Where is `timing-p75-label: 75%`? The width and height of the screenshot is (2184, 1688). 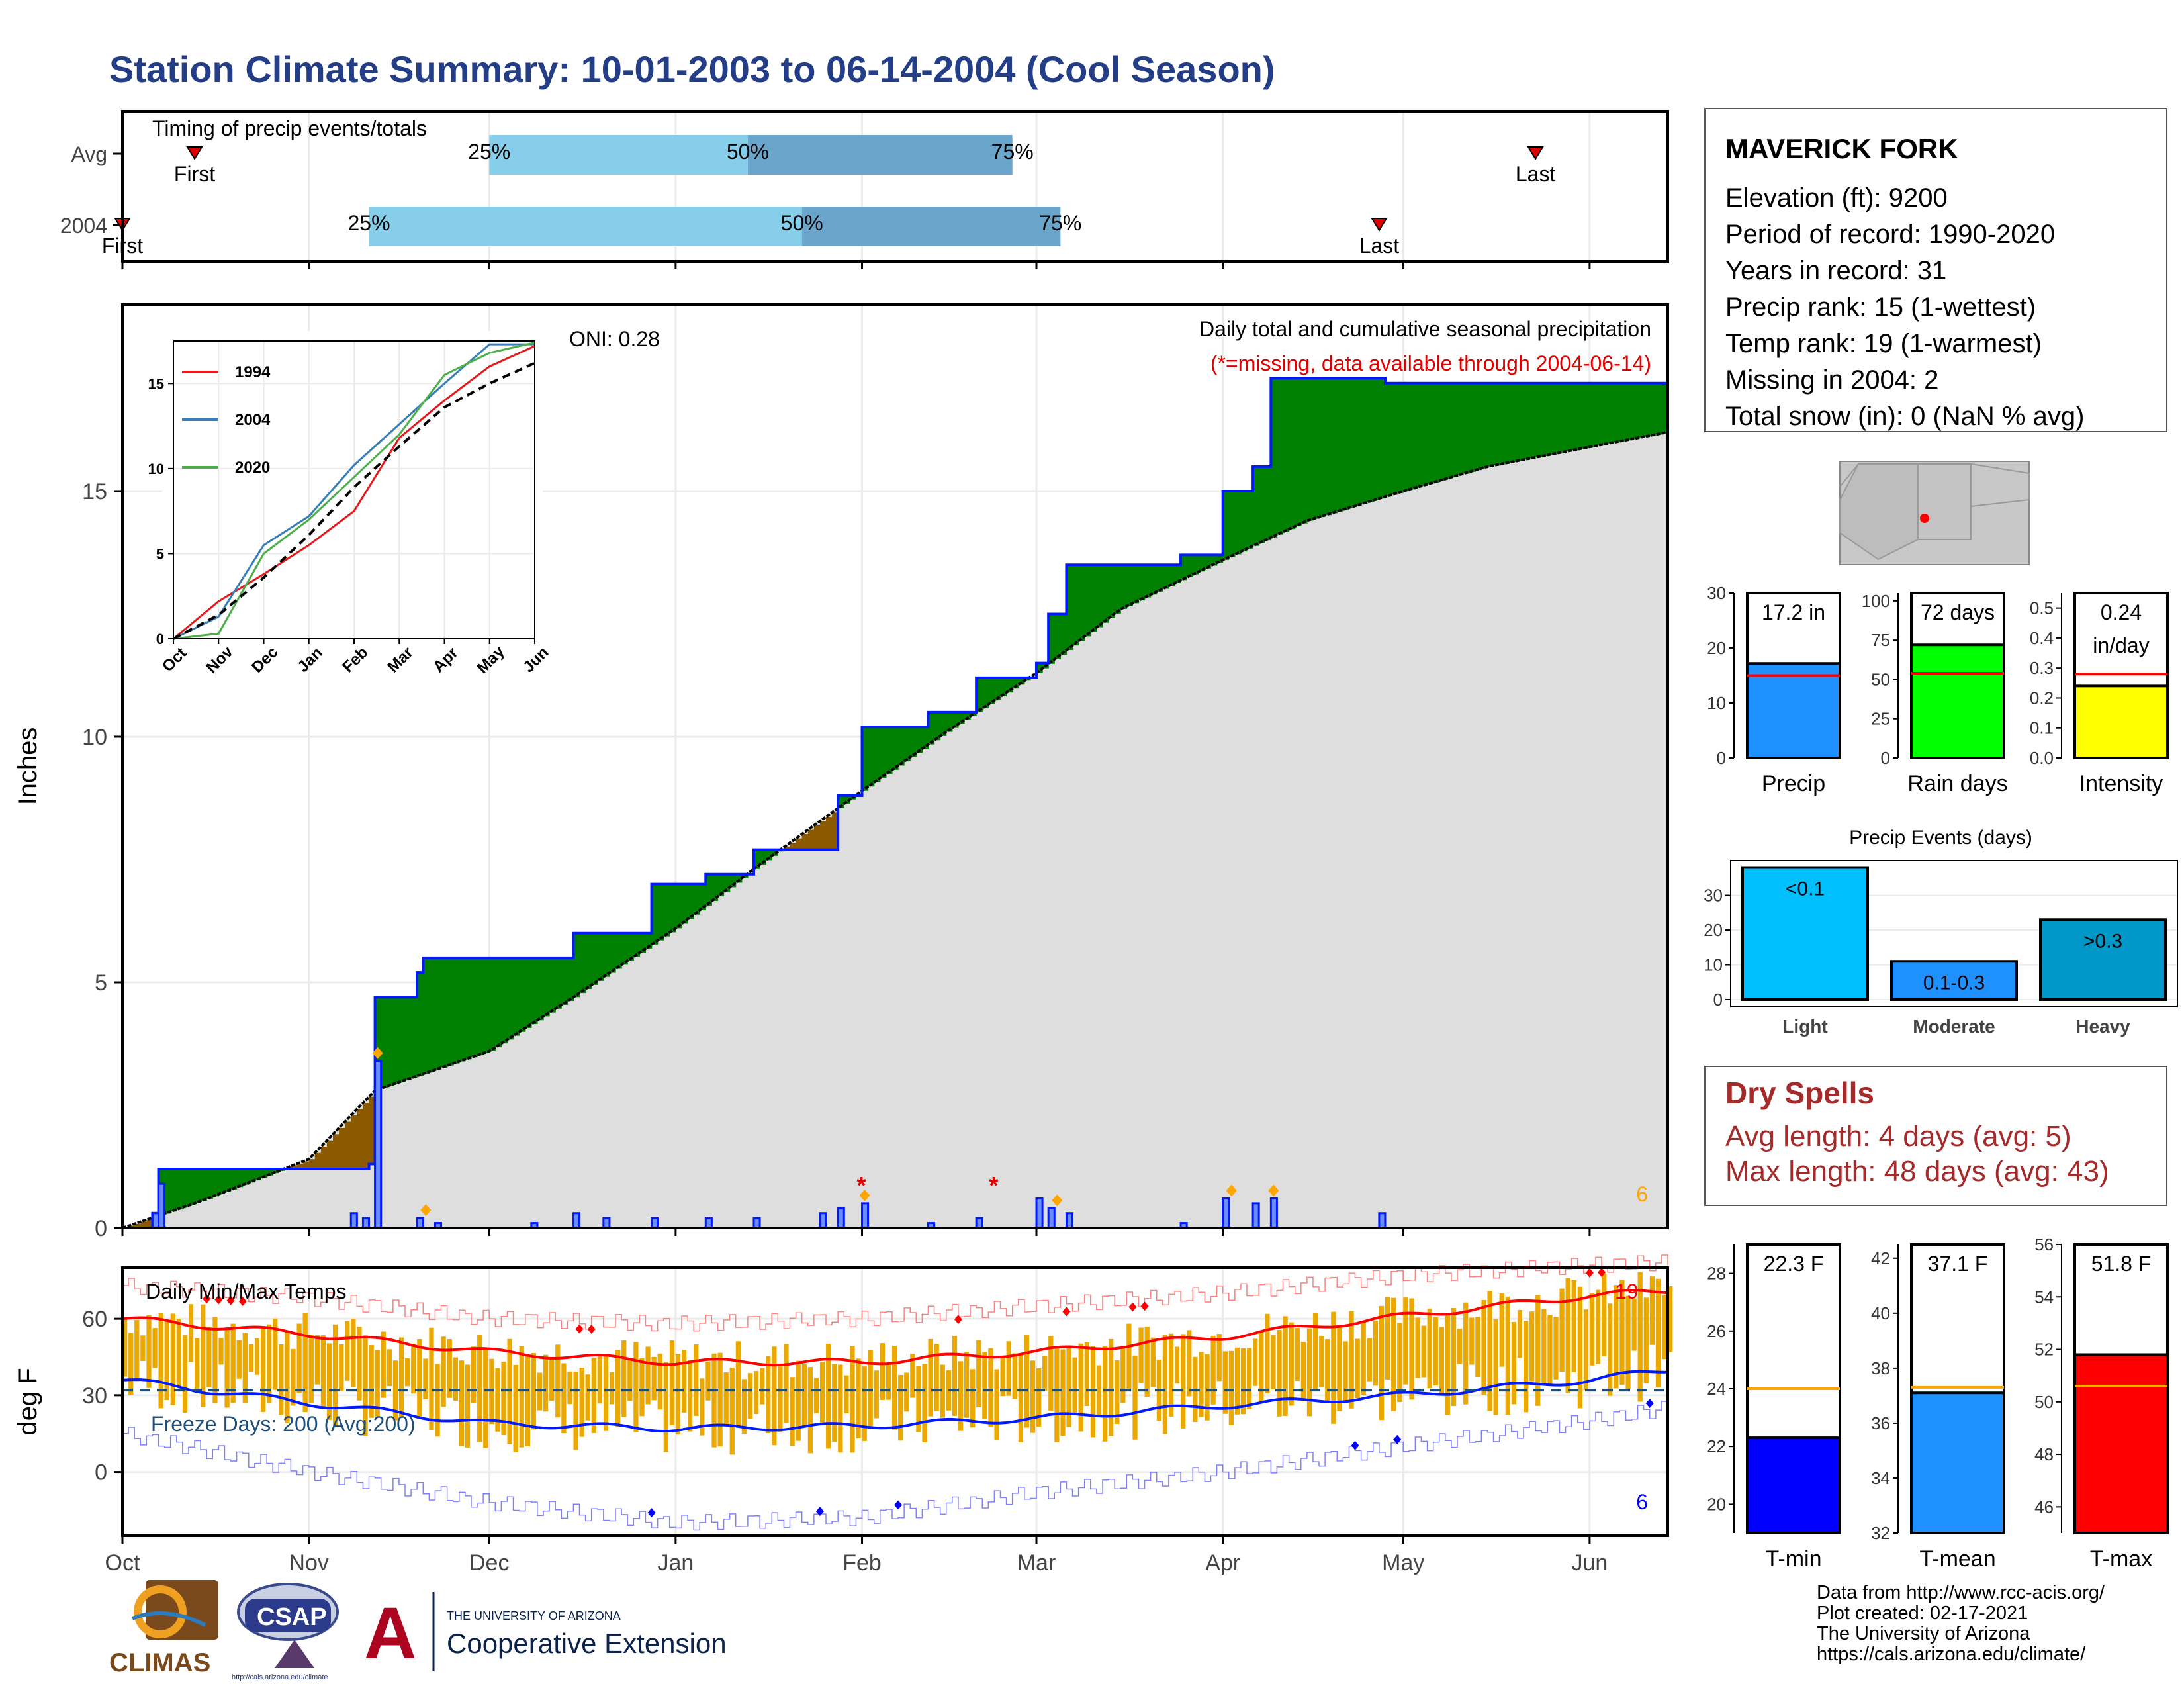
timing-p75-label: 75% is located at coordinates (1012, 152).